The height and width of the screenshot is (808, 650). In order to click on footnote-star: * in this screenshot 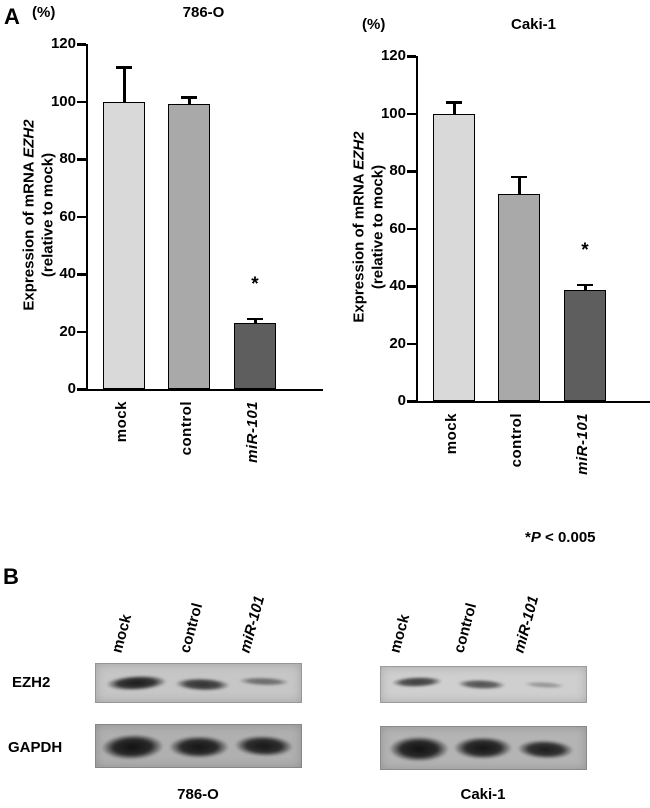, I will do `click(528, 537)`.